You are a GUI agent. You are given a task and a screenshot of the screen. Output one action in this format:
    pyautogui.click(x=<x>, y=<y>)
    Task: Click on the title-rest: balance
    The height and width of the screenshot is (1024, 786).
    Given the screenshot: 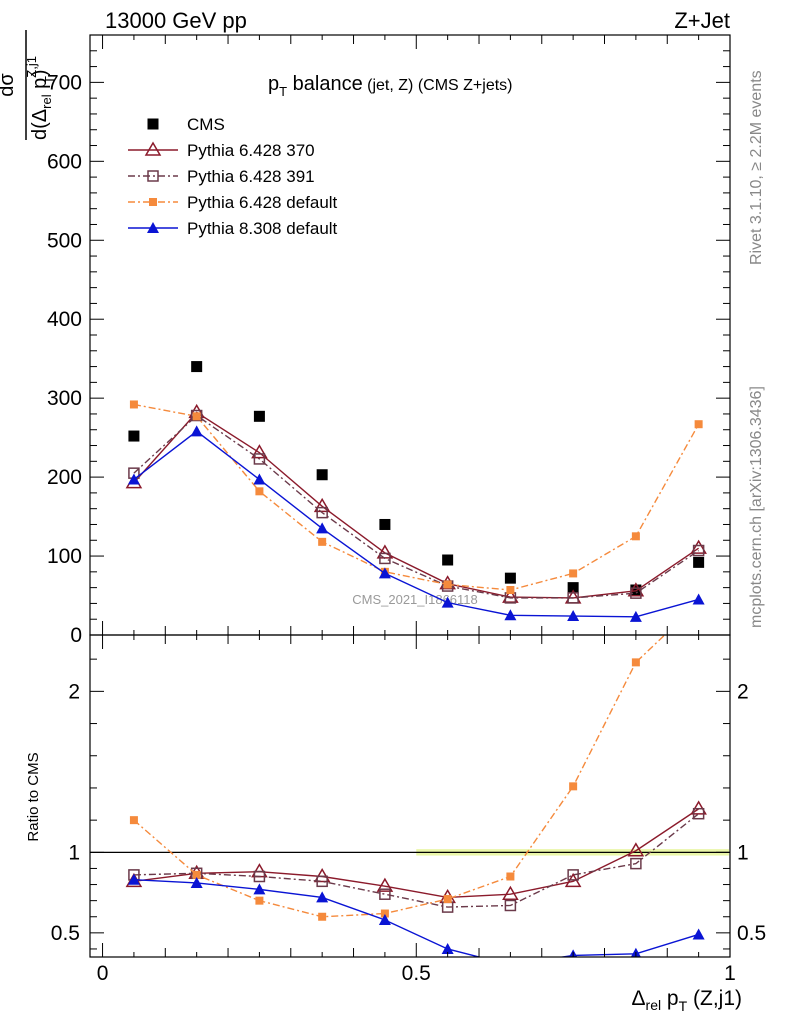 What is the action you would take?
    pyautogui.click(x=325, y=84)
    